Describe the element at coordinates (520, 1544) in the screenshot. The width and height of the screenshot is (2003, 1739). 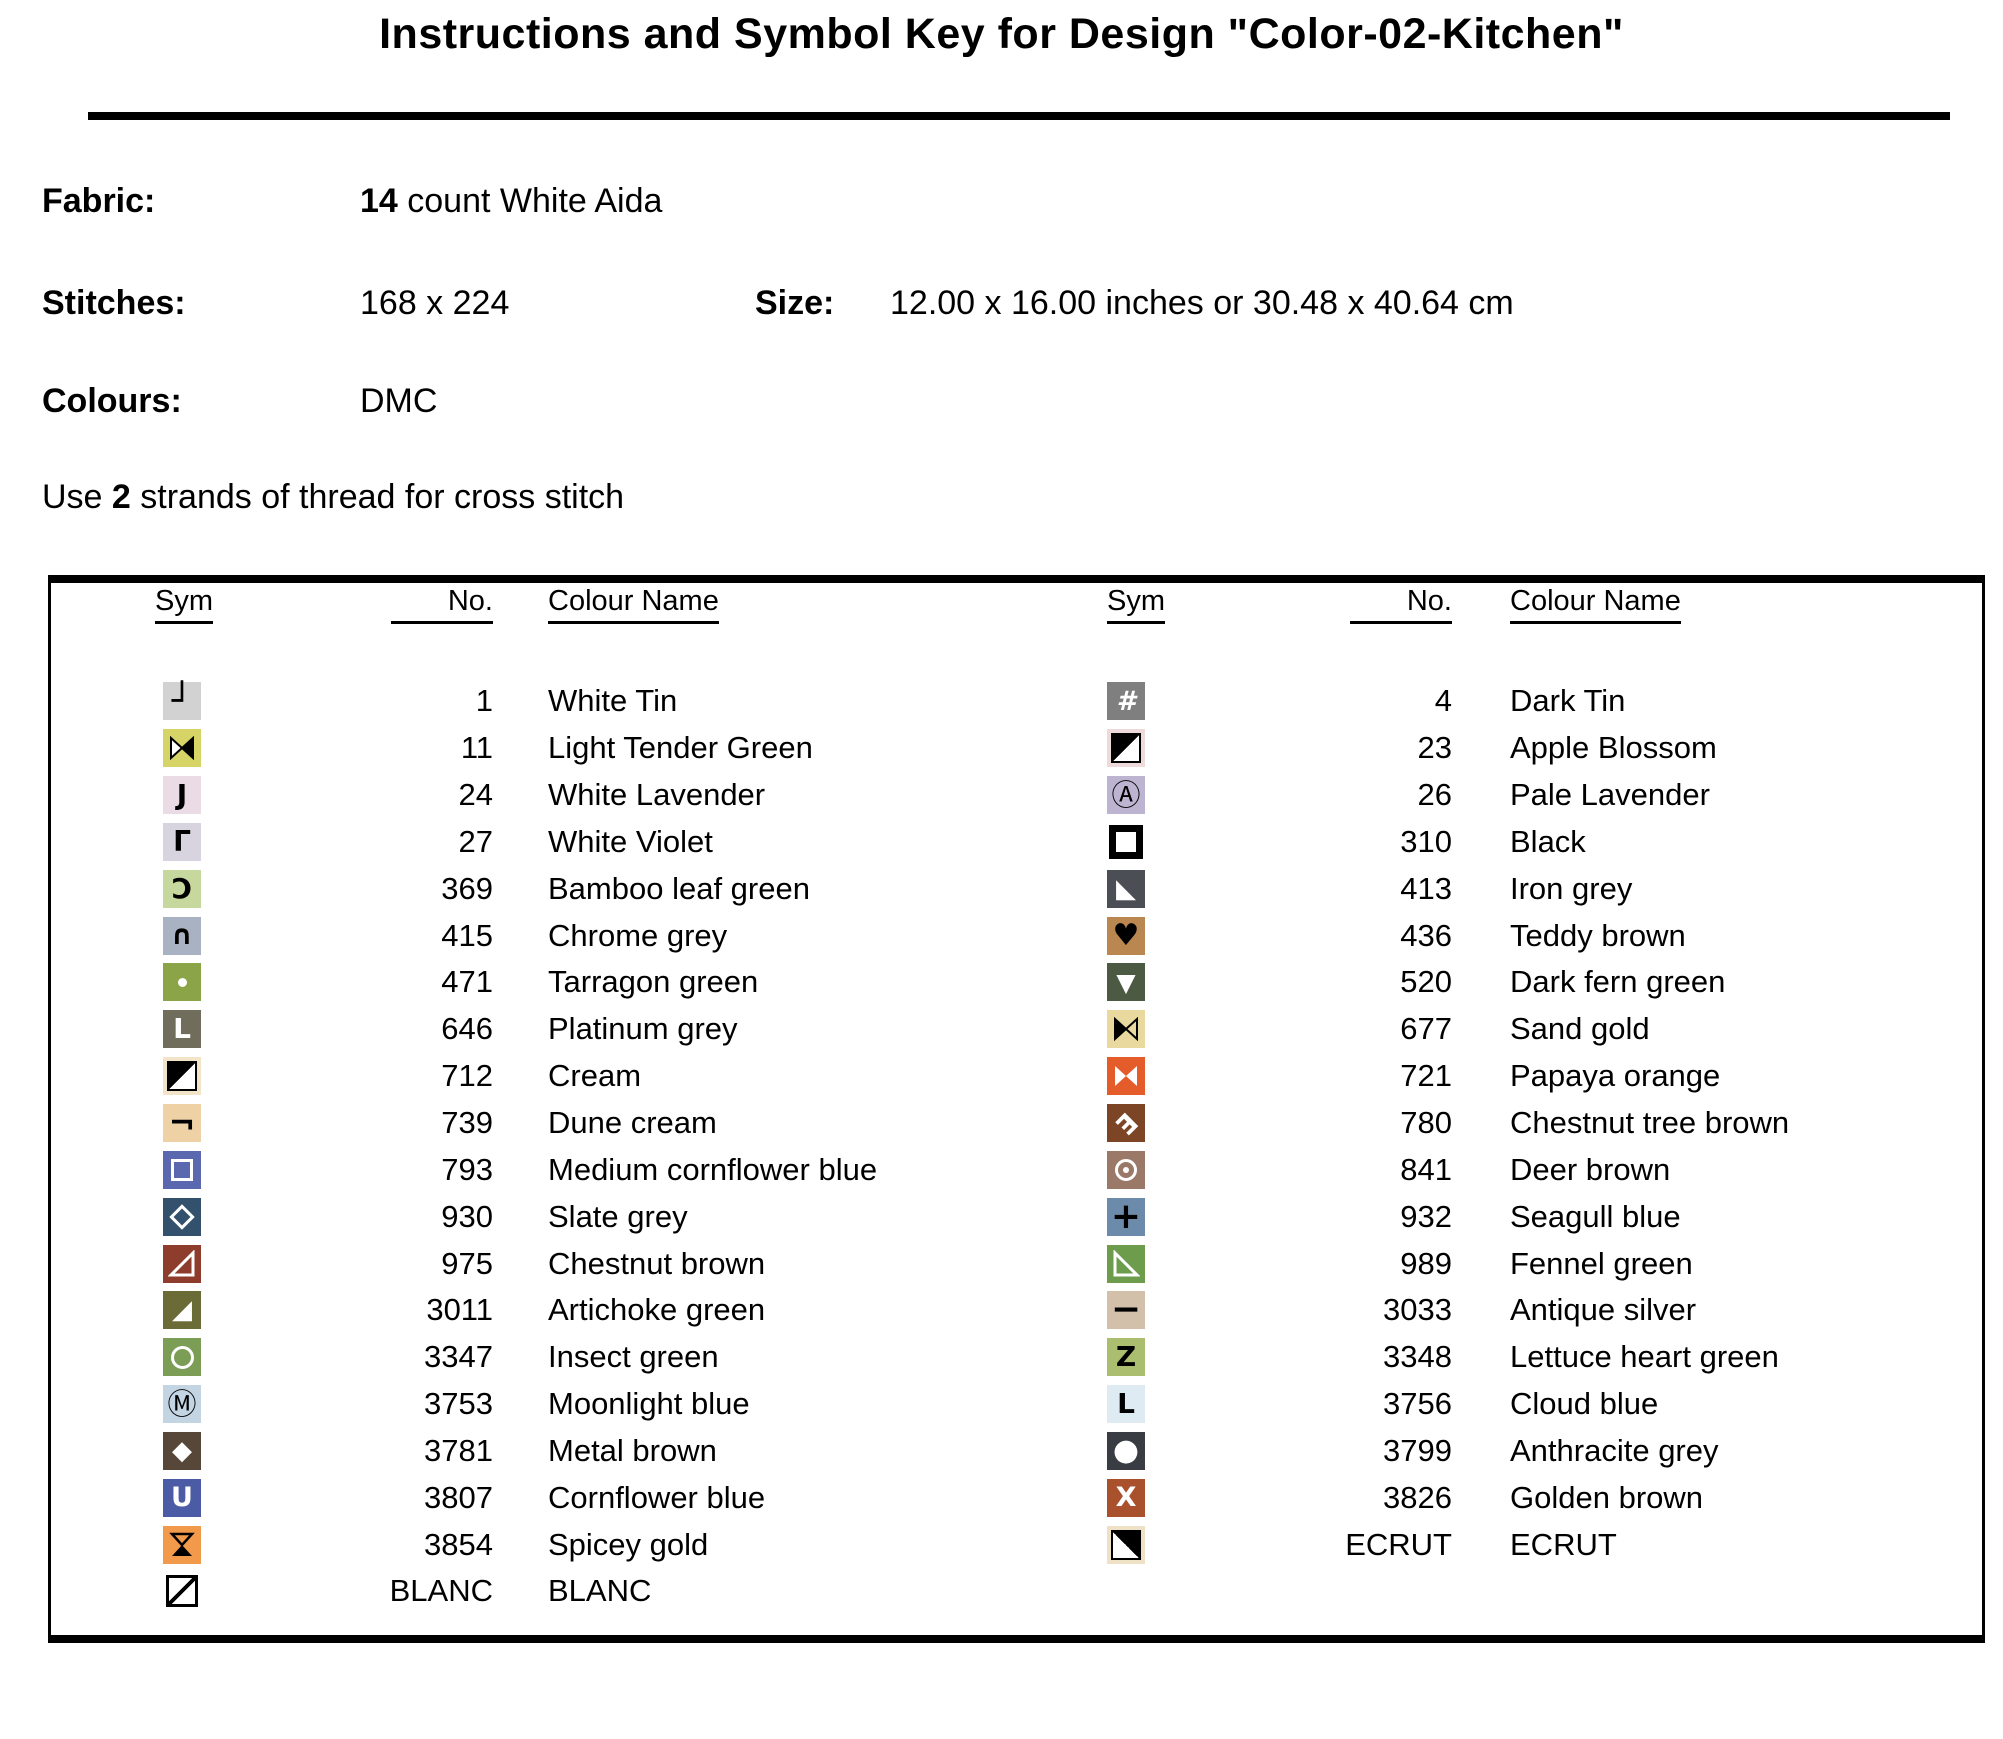
I see `key-row: 3854 Spicey gold` at that location.